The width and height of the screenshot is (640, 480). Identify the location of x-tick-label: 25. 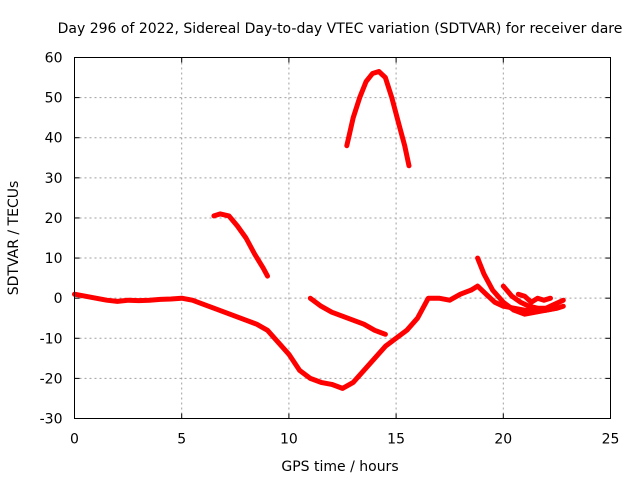
(611, 440).